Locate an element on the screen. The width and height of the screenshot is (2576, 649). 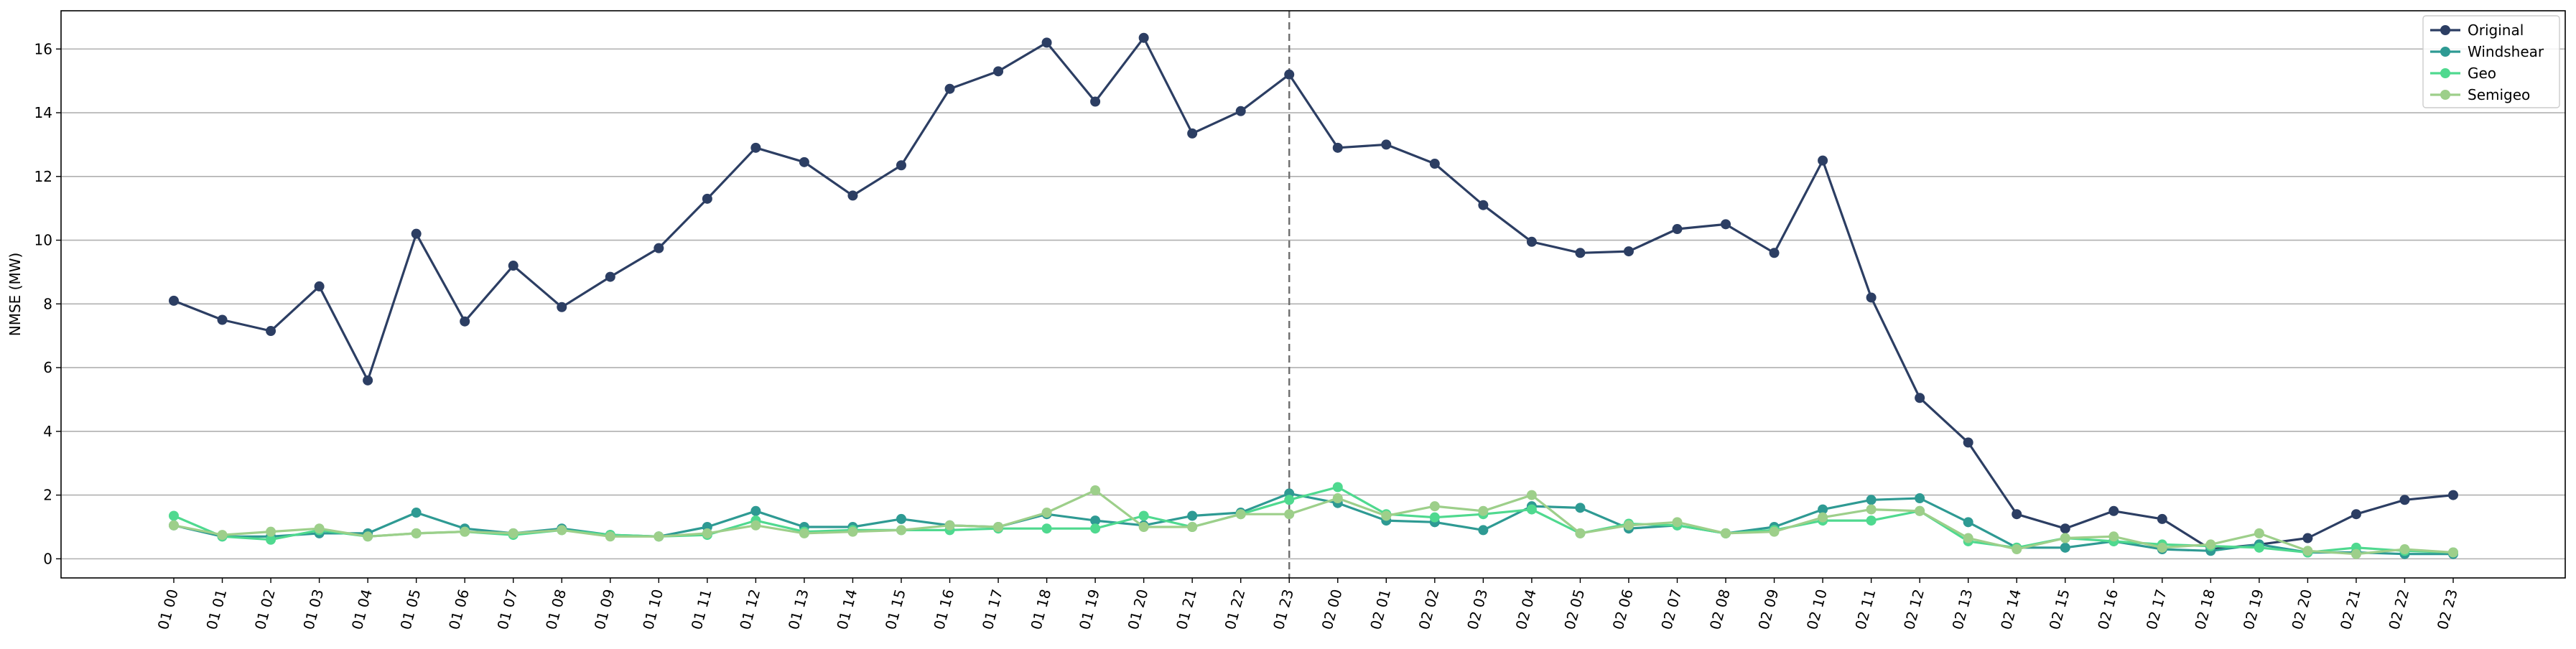
legend-label-semigeo: Semigeo is located at coordinates (2499, 94).